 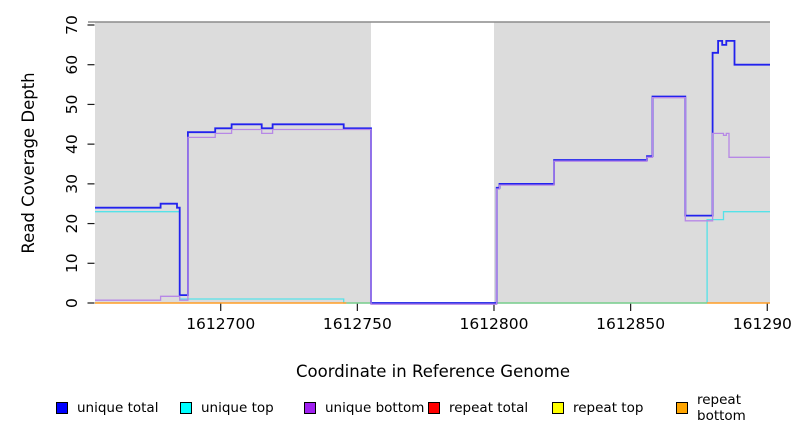 What do you see at coordinates (493, 324) in the screenshot?
I see `x-tick-label: 1612800` at bounding box center [493, 324].